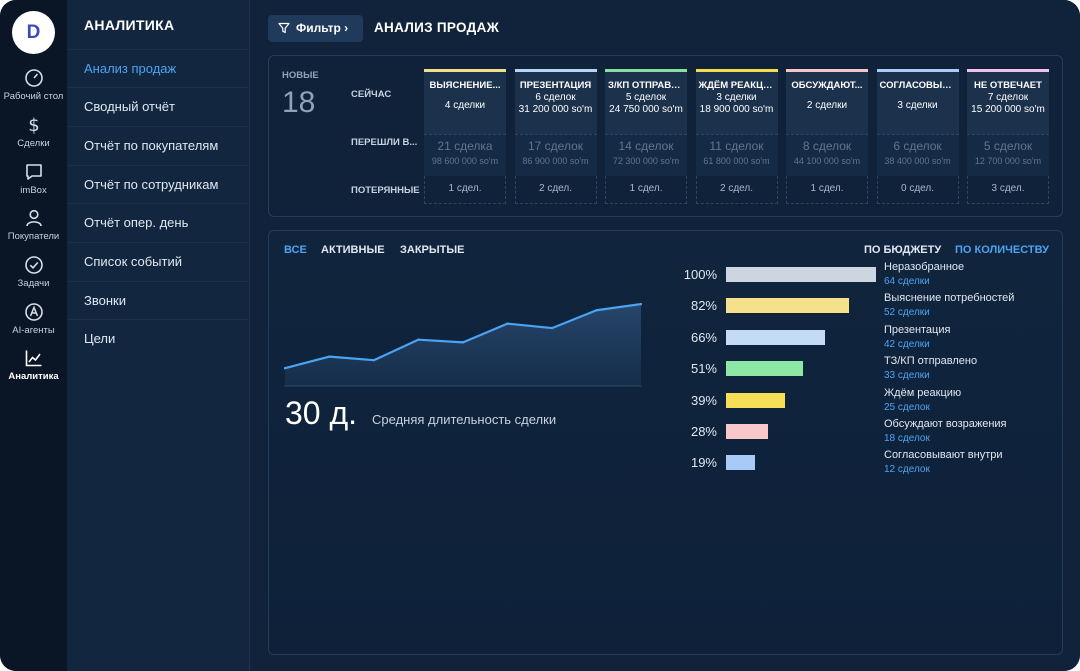 Image resolution: width=1080 pixels, height=671 pixels. What do you see at coordinates (158, 106) in the screenshot?
I see `subnav-item-summary-report: Сводный отчёт` at bounding box center [158, 106].